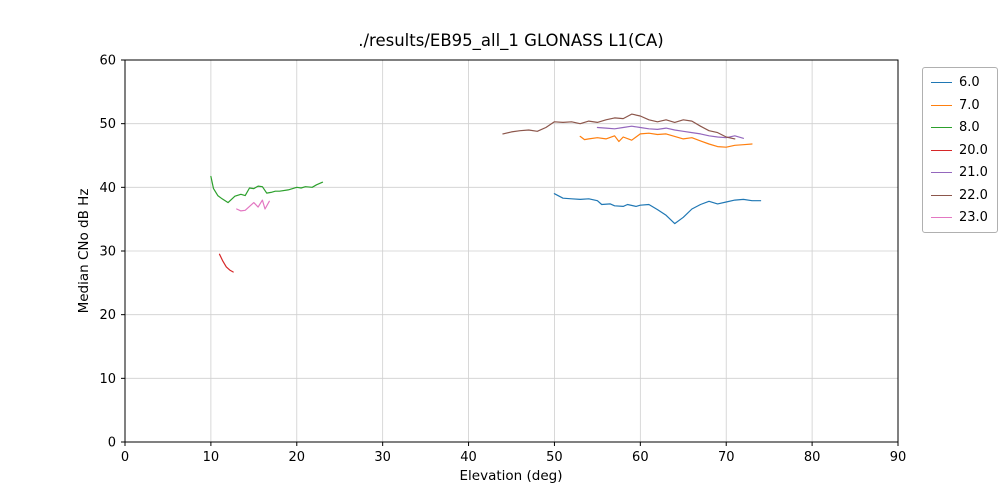 Image resolution: width=1000 pixels, height=500 pixels. I want to click on y-tick-label: 20, so click(107, 315).